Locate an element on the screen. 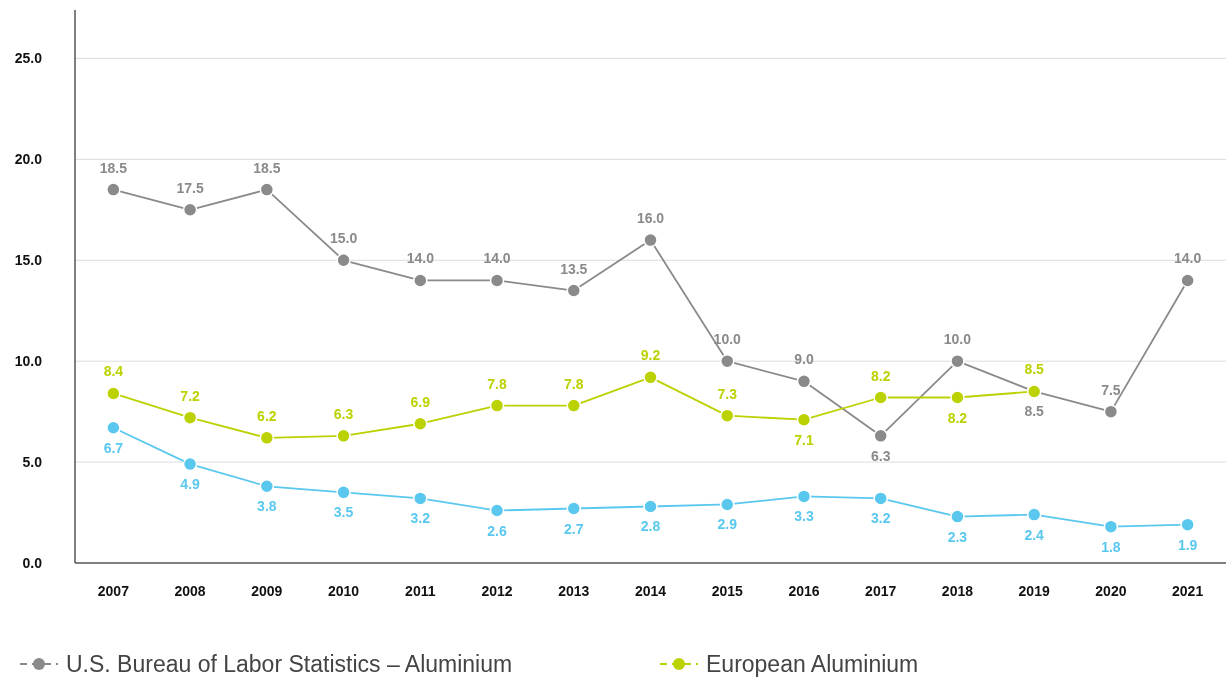 The width and height of the screenshot is (1226, 680). x-tick-label: 2021 is located at coordinates (1188, 591).